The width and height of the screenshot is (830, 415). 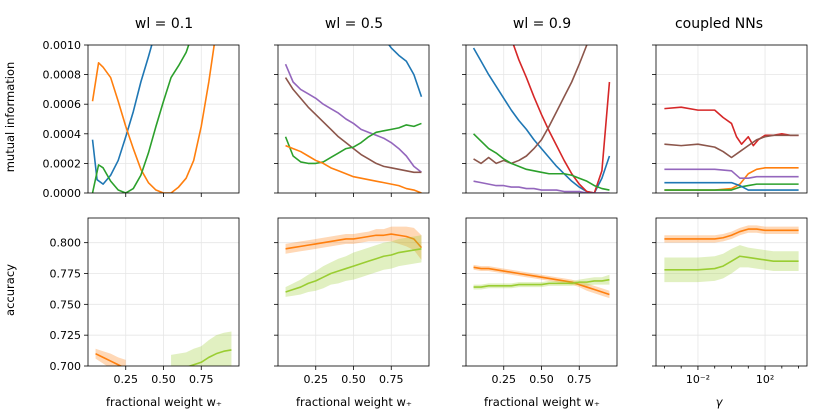 What do you see at coordinates (720, 402) in the screenshot?
I see `xlabel-gamma: γ` at bounding box center [720, 402].